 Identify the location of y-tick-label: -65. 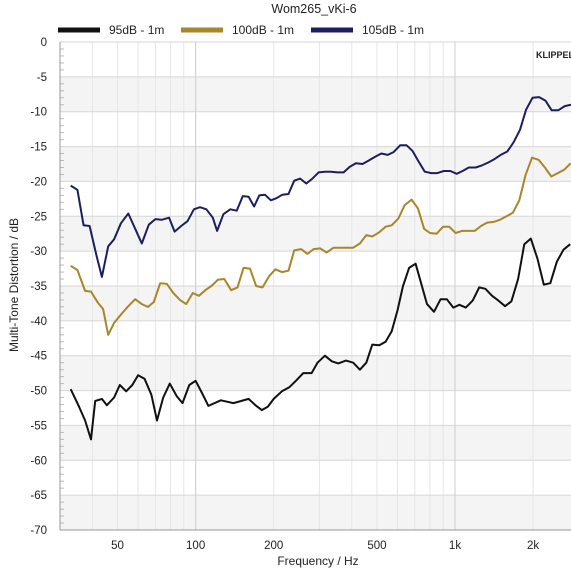
(38, 496).